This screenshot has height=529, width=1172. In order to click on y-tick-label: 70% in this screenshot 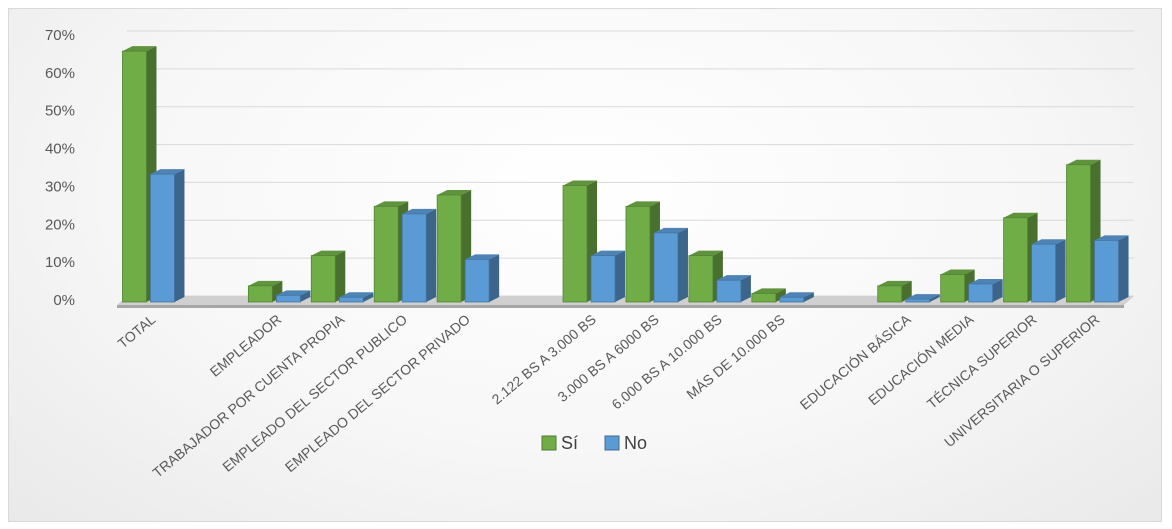, I will do `click(60, 35)`.